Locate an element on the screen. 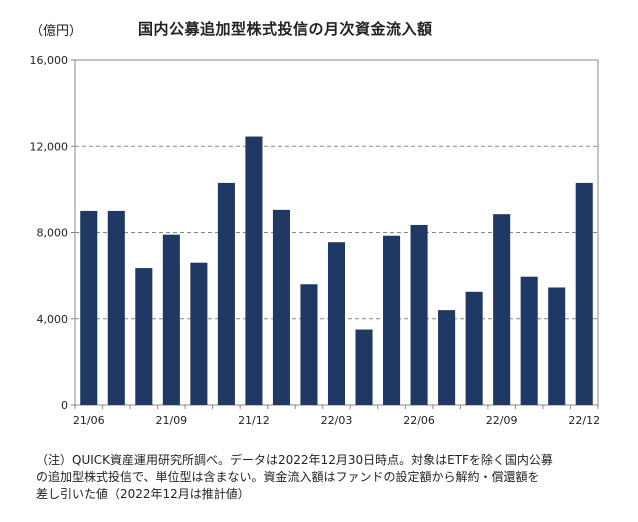 The height and width of the screenshot is (522, 638). footnote-line-3: 差し引いた値（2022年12月は推計値） is located at coordinates (143, 494).